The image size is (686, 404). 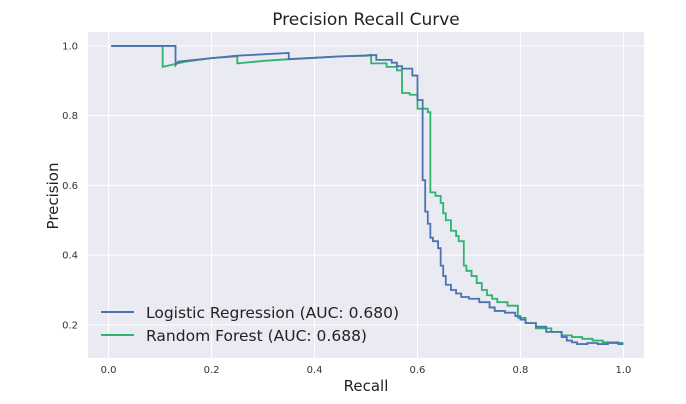 I want to click on x-tick-label: 0.4, so click(x=315, y=370).